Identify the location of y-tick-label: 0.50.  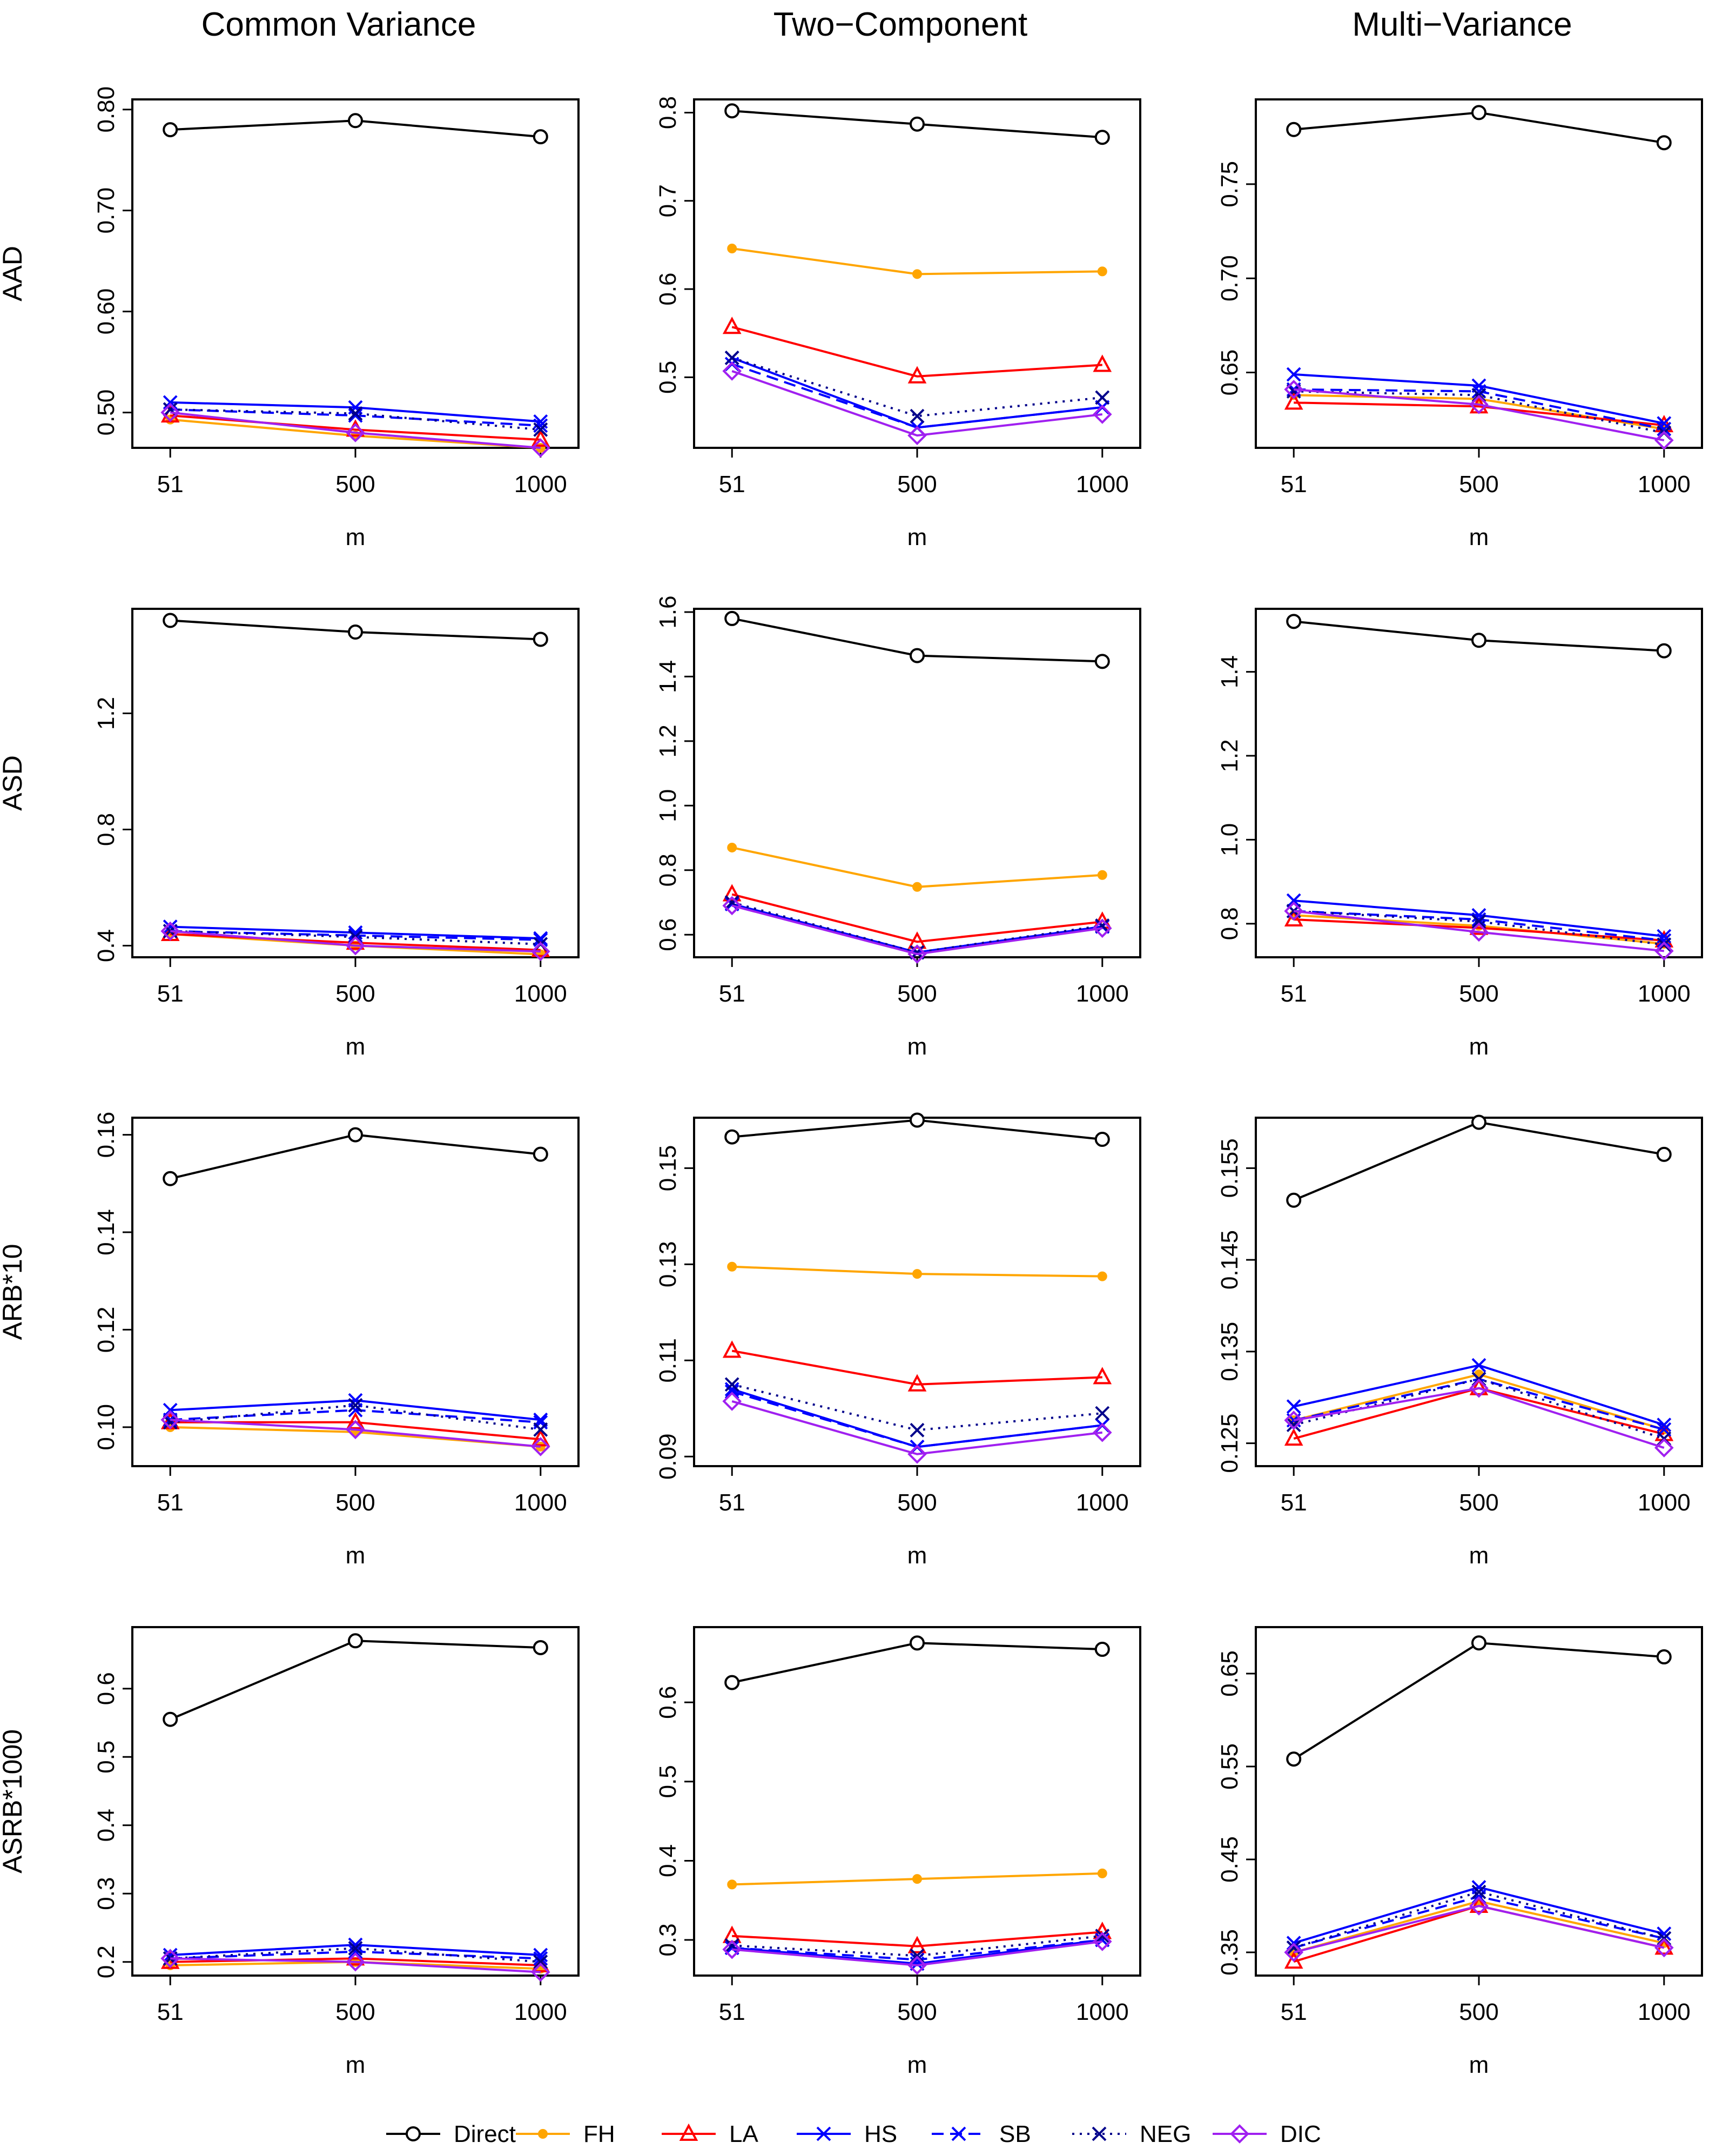
(106, 412).